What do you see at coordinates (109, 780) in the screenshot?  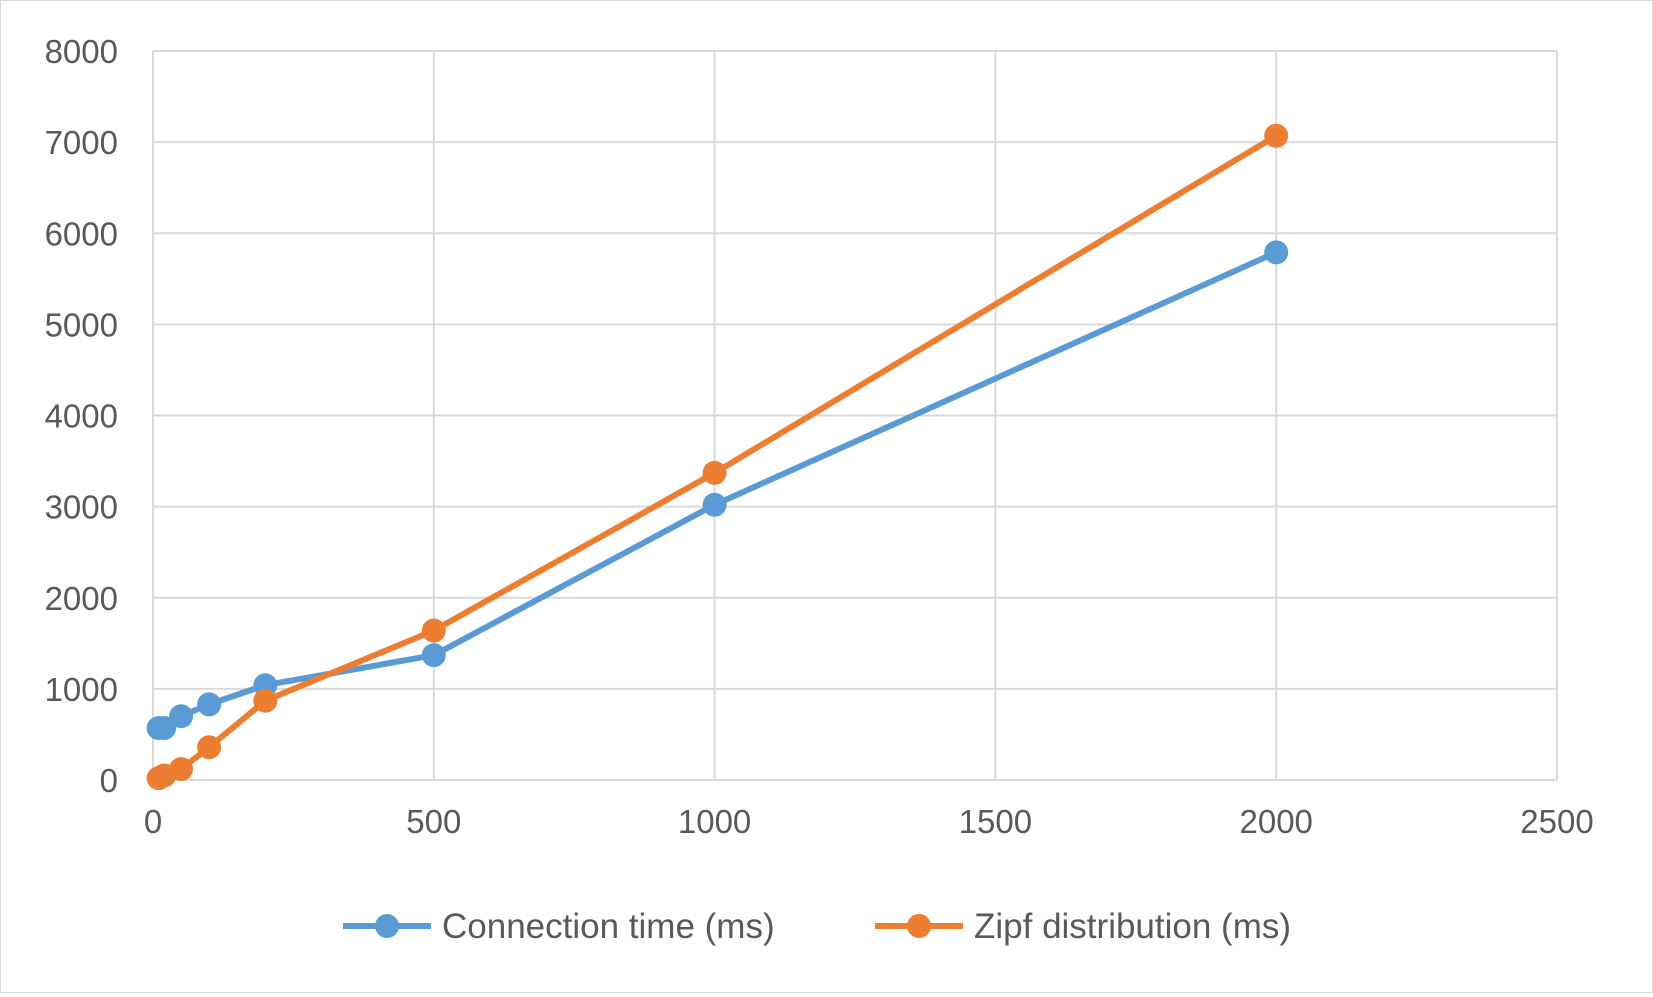 I see `y-tick-label: 0` at bounding box center [109, 780].